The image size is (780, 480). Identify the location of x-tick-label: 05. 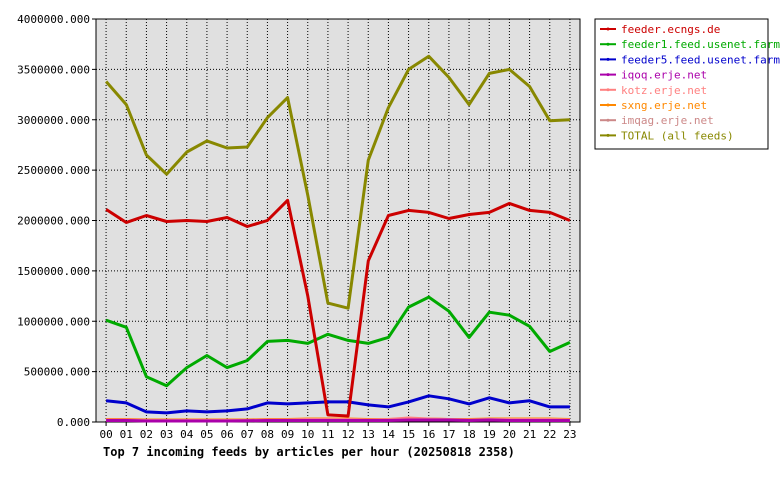
(206, 434).